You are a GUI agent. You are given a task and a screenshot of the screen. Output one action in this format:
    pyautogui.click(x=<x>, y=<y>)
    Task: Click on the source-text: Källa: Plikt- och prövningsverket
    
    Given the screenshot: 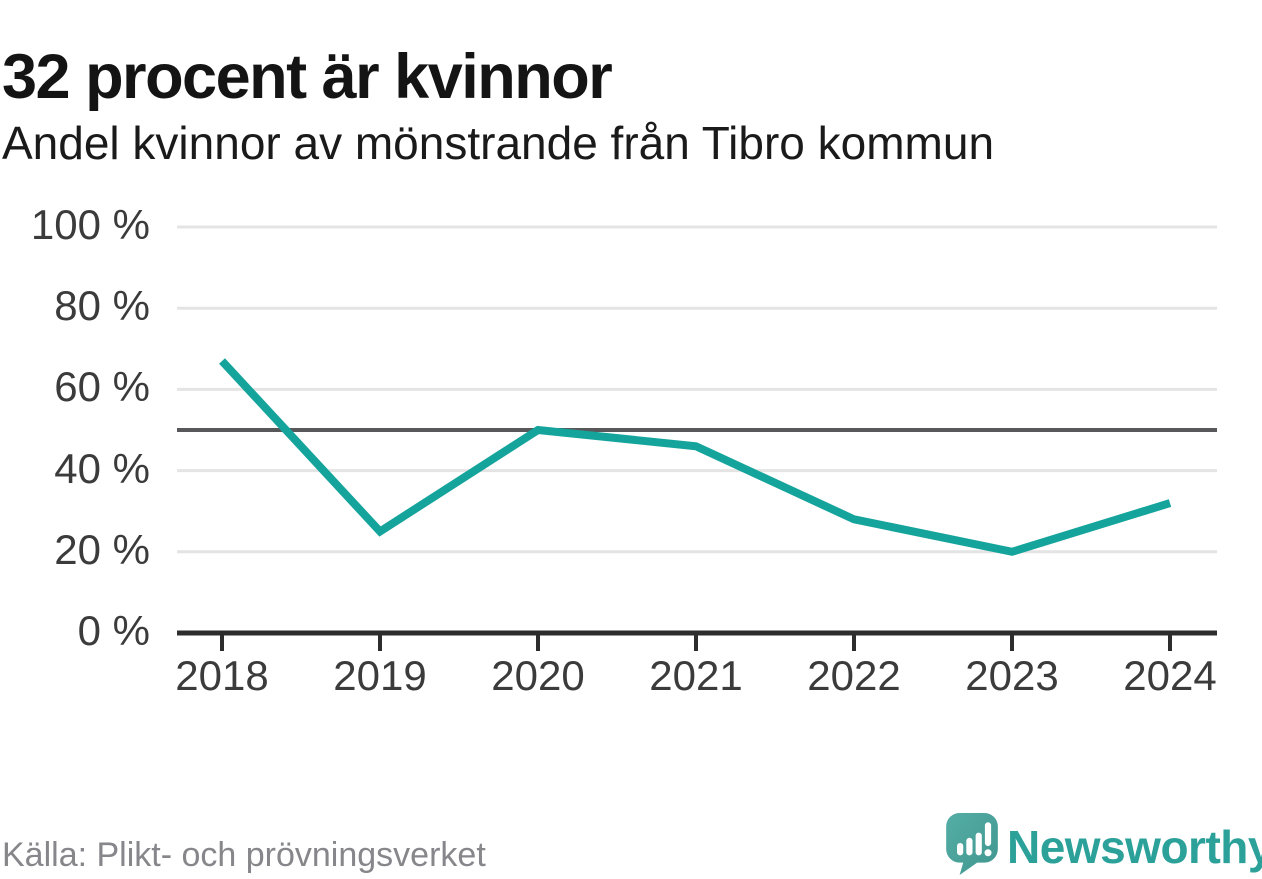 What is the action you would take?
    pyautogui.click(x=244, y=855)
    